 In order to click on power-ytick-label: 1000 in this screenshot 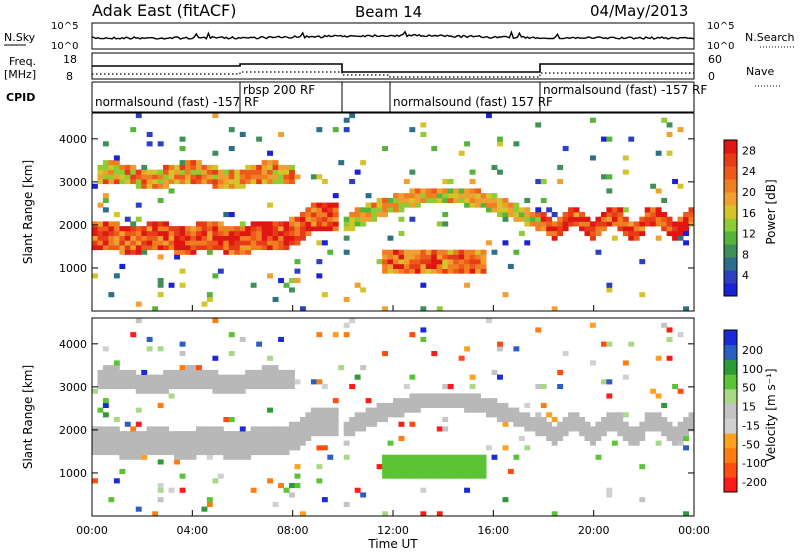, I will do `click(73, 268)`.